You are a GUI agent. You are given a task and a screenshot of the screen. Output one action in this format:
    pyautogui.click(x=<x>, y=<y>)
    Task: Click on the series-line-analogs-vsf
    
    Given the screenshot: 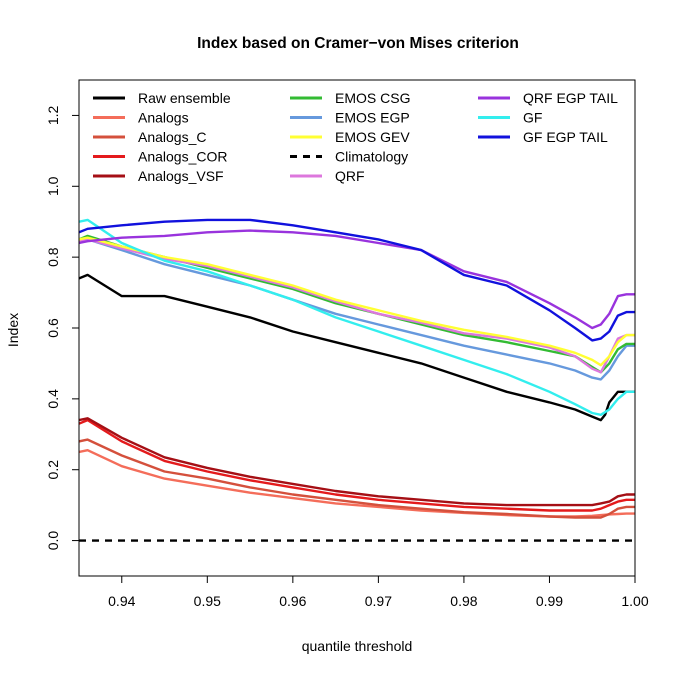 What is the action you would take?
    pyautogui.click(x=357, y=462)
    